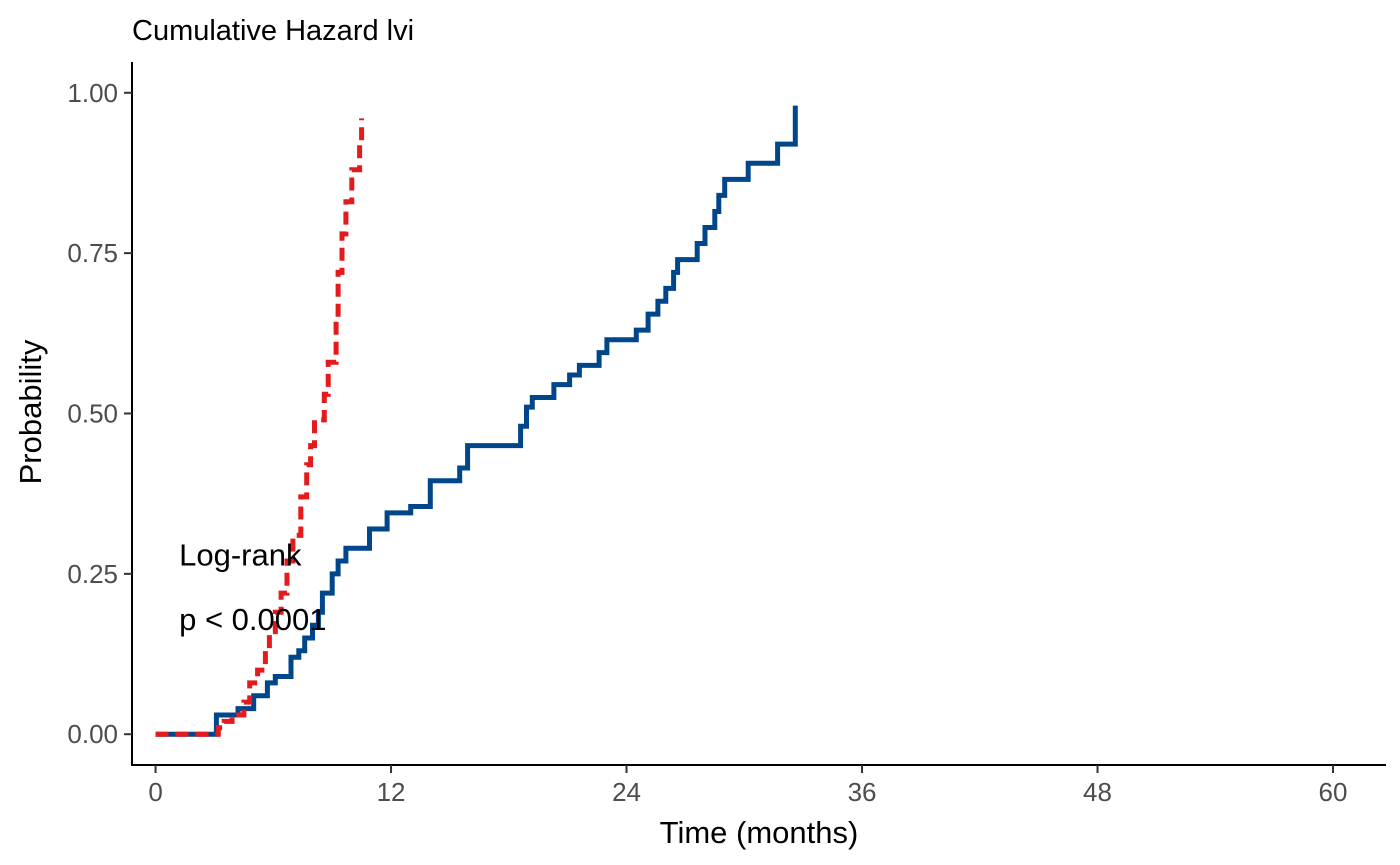 This screenshot has height=865, width=1400. I want to click on y-tick-label: 0.50, so click(92, 414).